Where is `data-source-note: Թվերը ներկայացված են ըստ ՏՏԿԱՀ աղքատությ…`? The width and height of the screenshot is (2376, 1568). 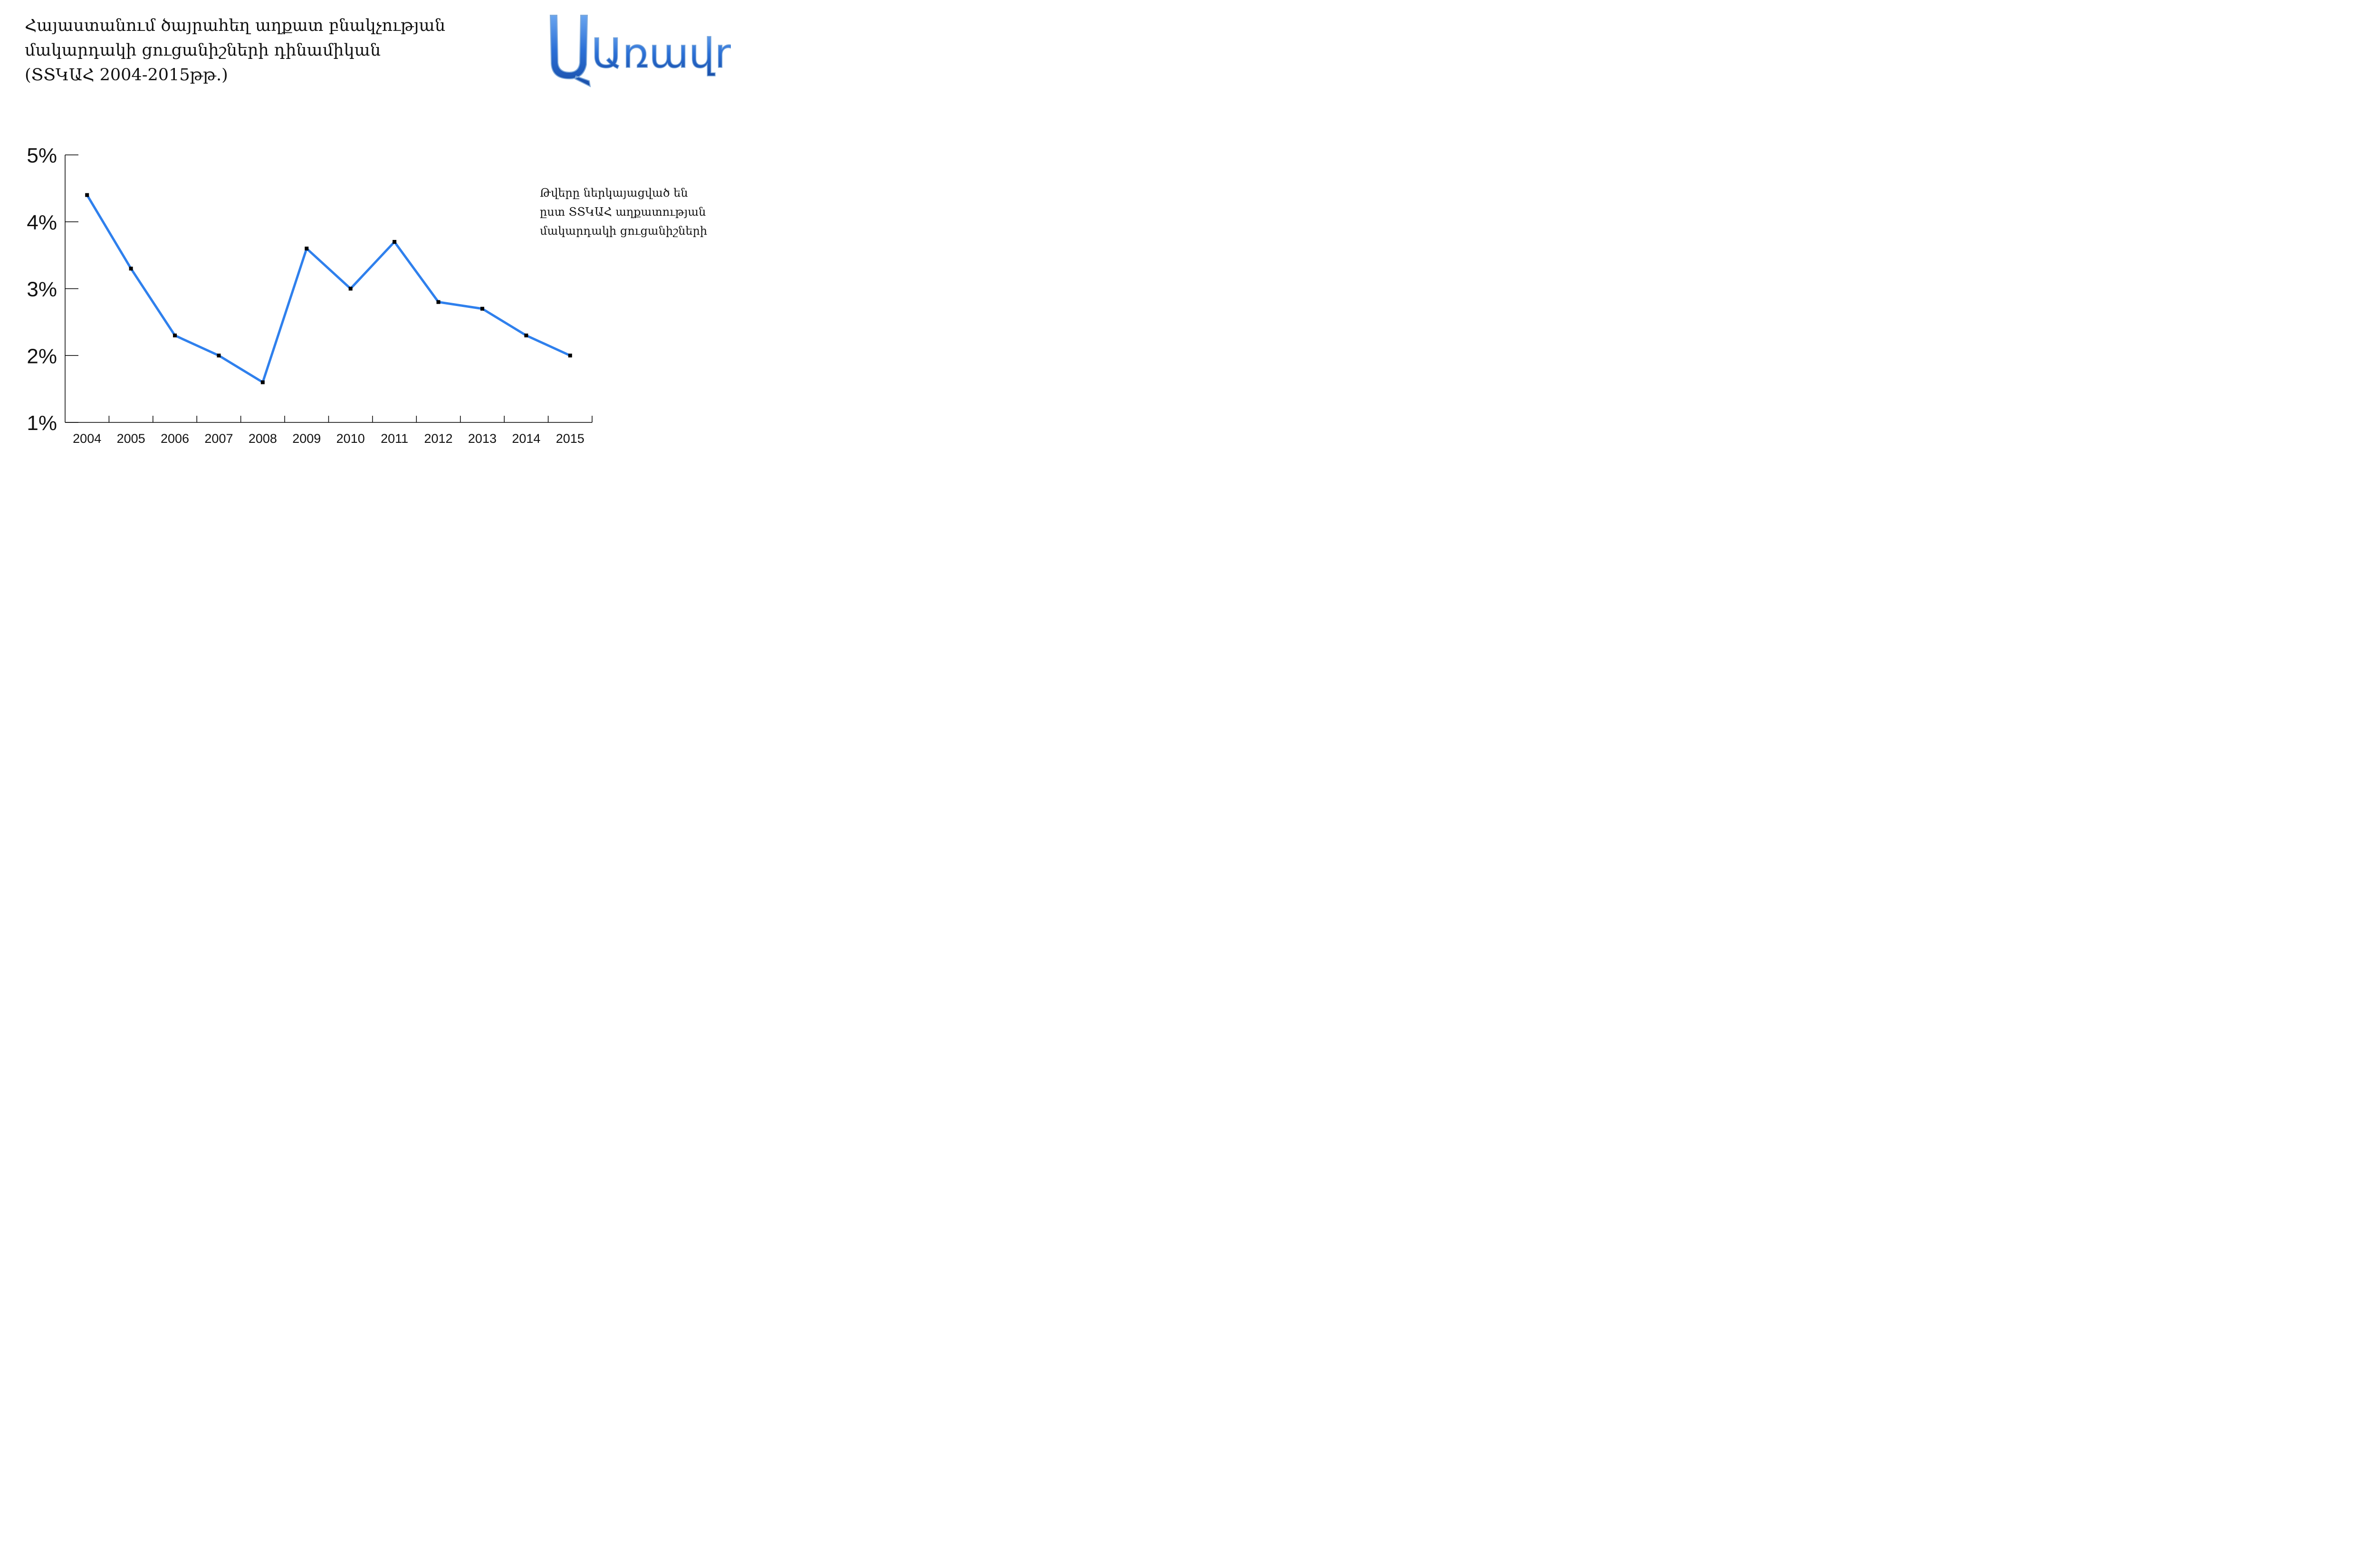
data-source-note: Թվերը ներկայացված են ըստ ՏՏԿԱՀ աղքատությ… is located at coordinates (638, 211).